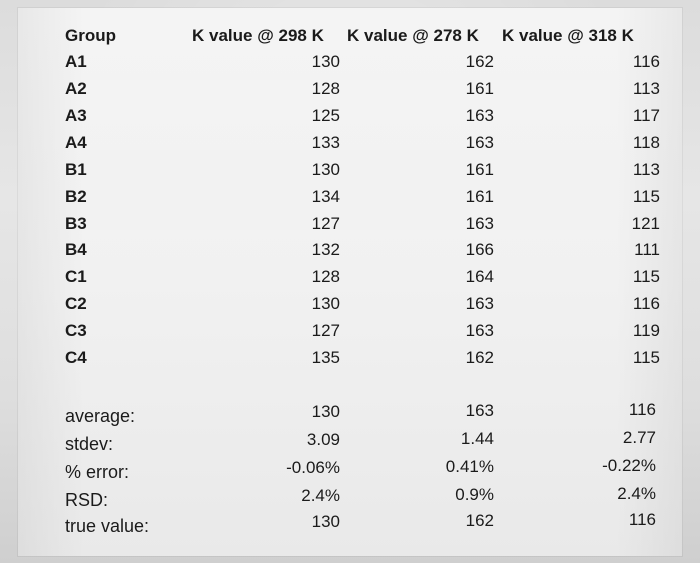  What do you see at coordinates (636, 493) in the screenshot?
I see `summary-rsd-k318: 2.4%` at bounding box center [636, 493].